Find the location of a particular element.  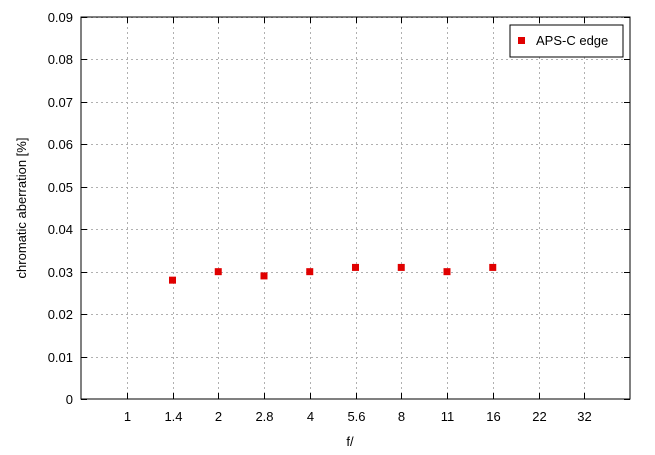

x-tick-label: 8 is located at coordinates (401, 416).